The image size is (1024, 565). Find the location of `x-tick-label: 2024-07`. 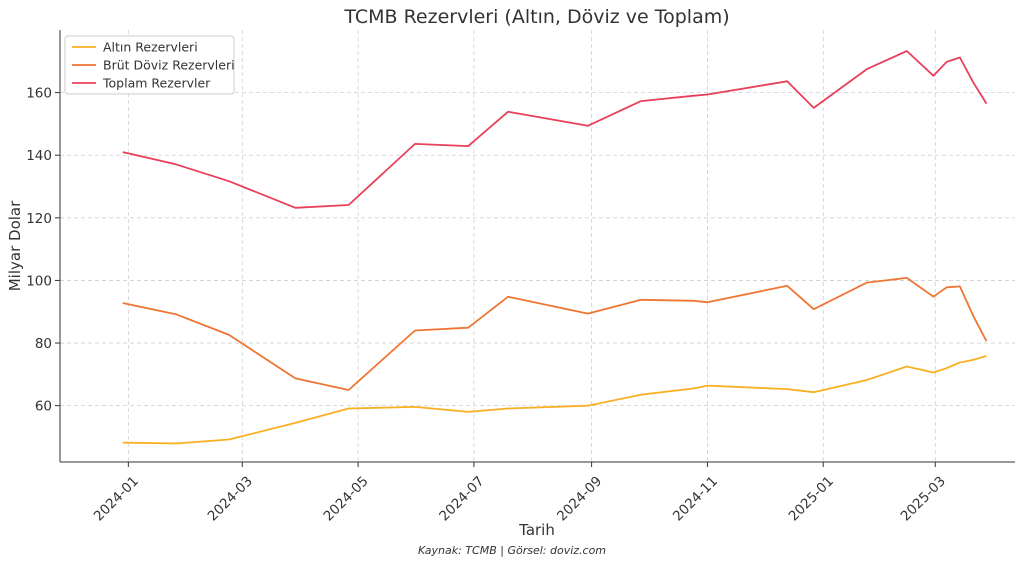

x-tick-label: 2024-07 is located at coordinates (461, 498).